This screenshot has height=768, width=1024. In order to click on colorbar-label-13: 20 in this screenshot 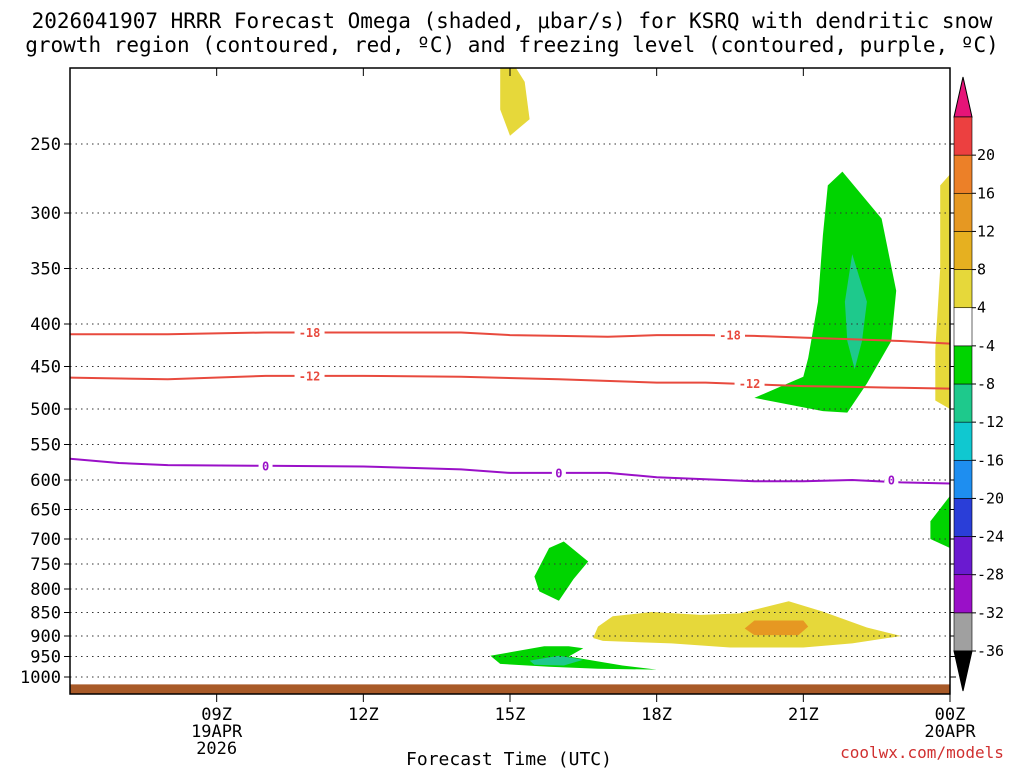, I will do `click(986, 155)`.